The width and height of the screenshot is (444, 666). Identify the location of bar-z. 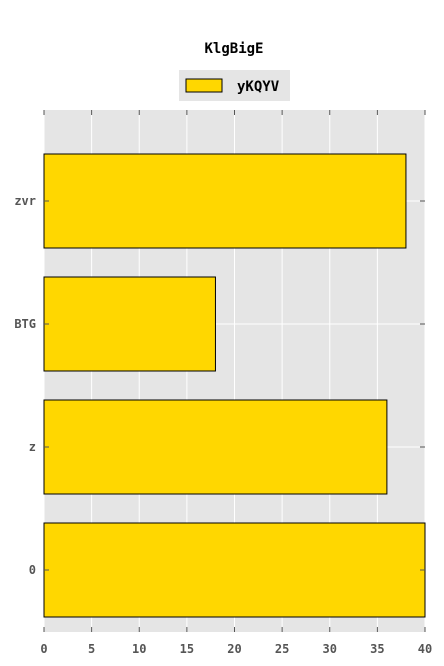
(215, 447).